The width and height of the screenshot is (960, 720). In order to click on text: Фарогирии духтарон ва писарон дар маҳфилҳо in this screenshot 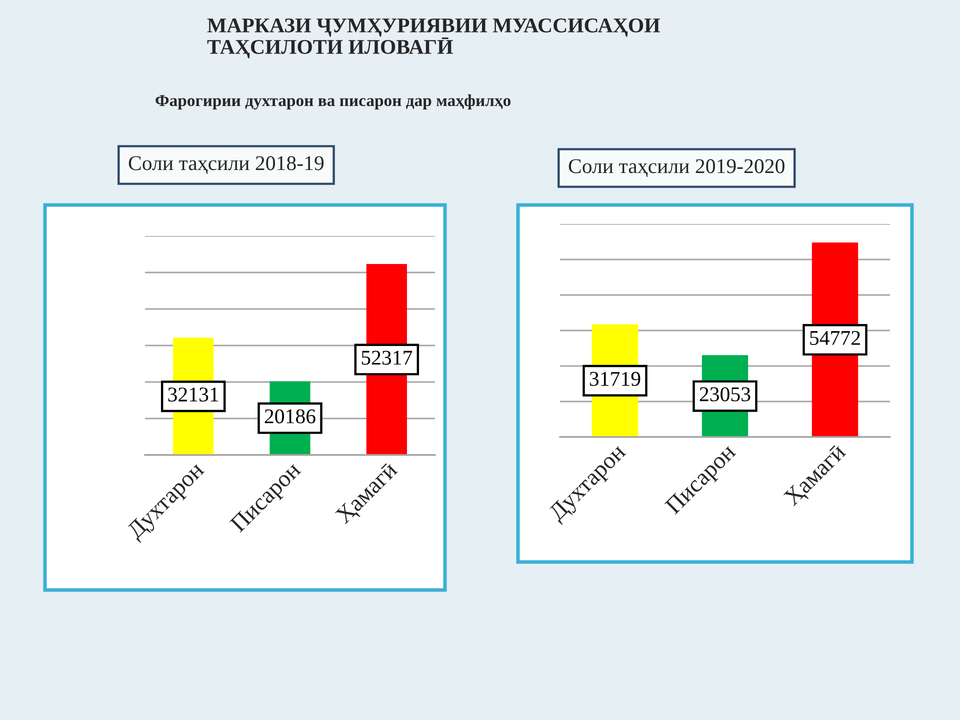, I will do `click(333, 102)`.